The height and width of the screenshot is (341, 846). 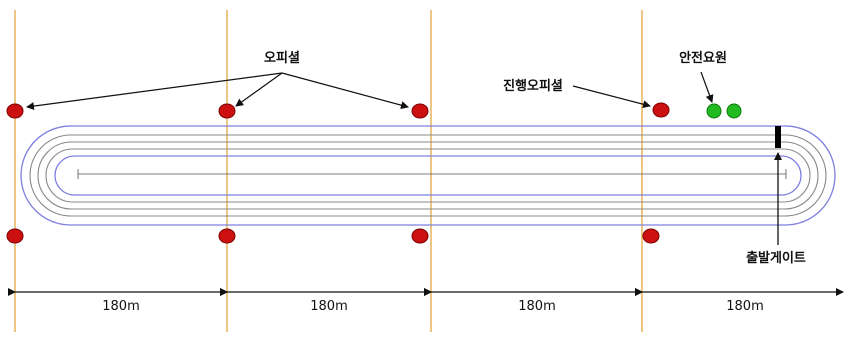 I want to click on head-official-arrow, so click(x=611, y=97).